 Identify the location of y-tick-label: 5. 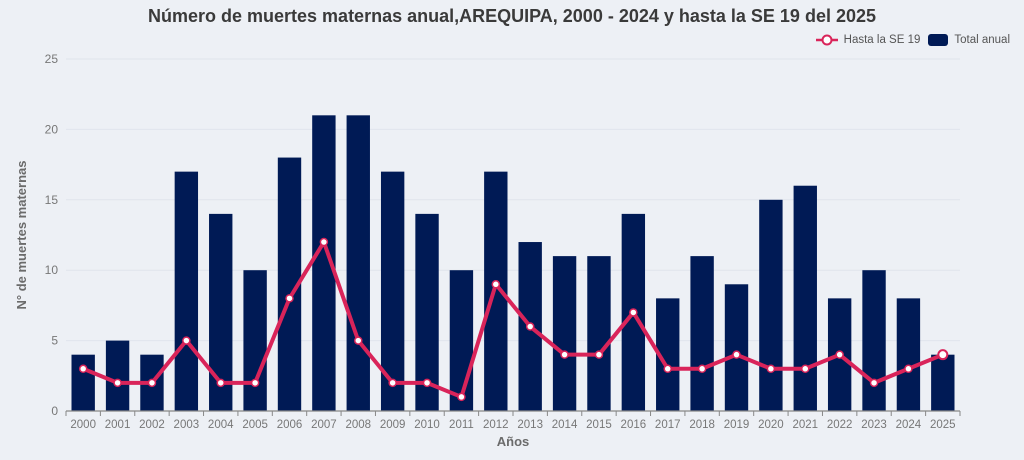
(54, 341).